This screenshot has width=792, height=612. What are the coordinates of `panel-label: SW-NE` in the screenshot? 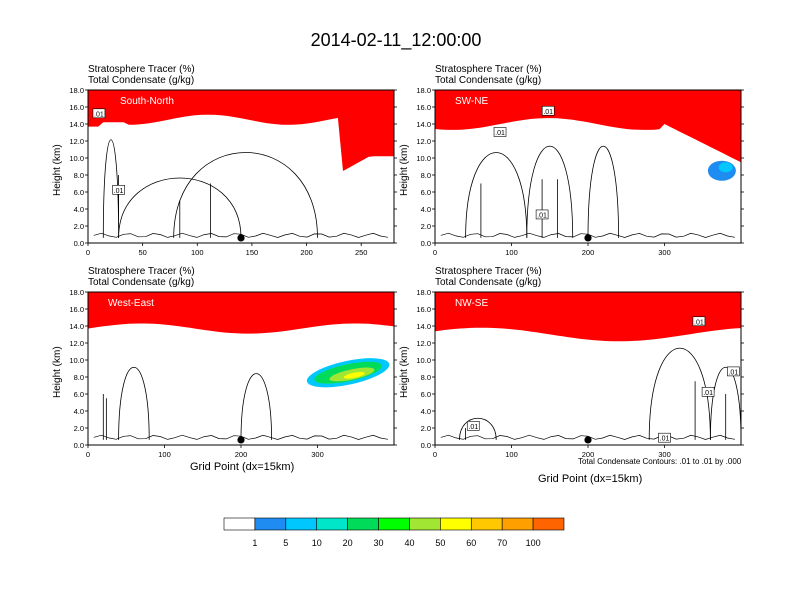 It's located at (471, 101).